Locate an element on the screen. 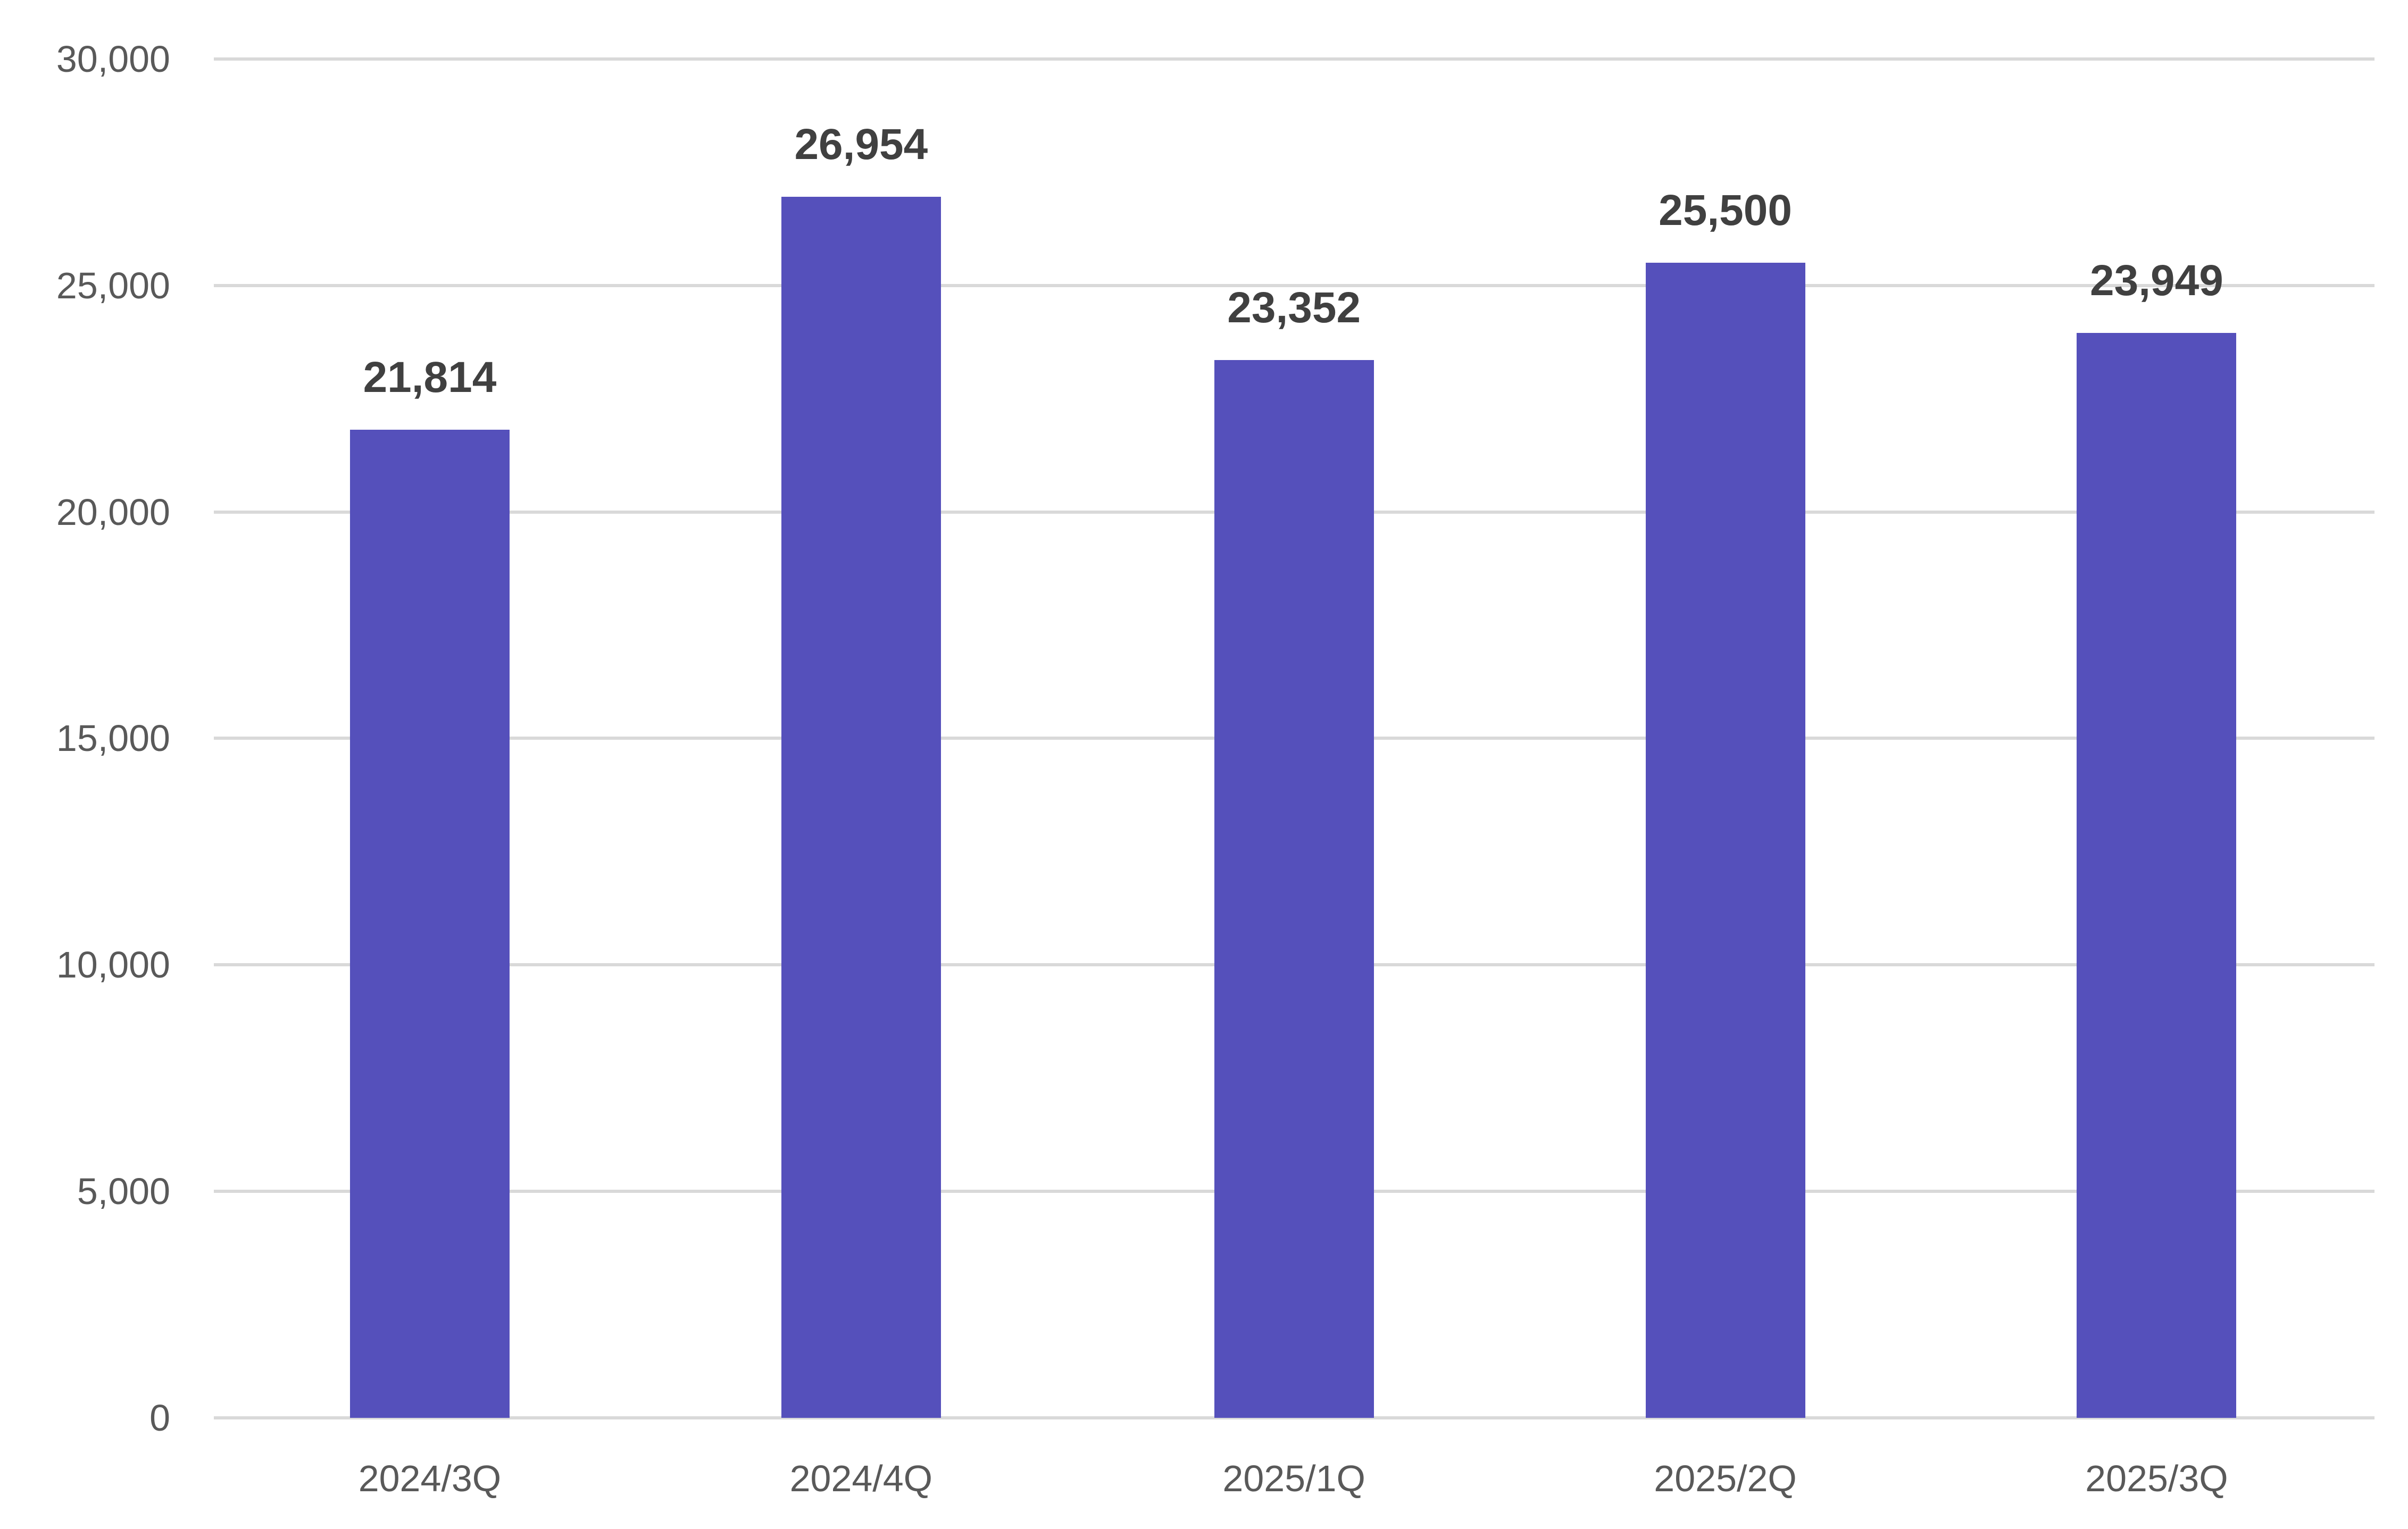 This screenshot has height=1529, width=2408. y-tick-label: 0 is located at coordinates (159, 1418).